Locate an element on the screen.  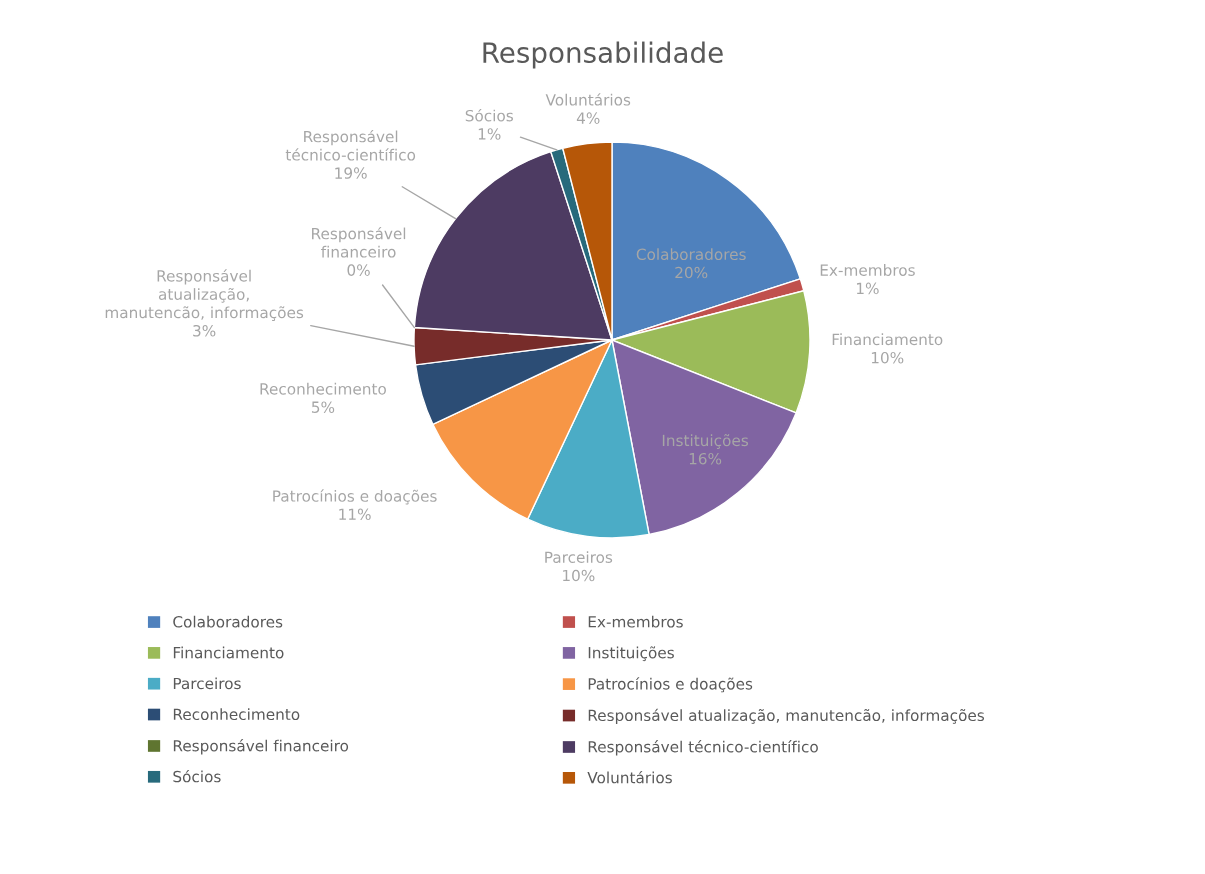
text: 0% is located at coordinates (358, 270).